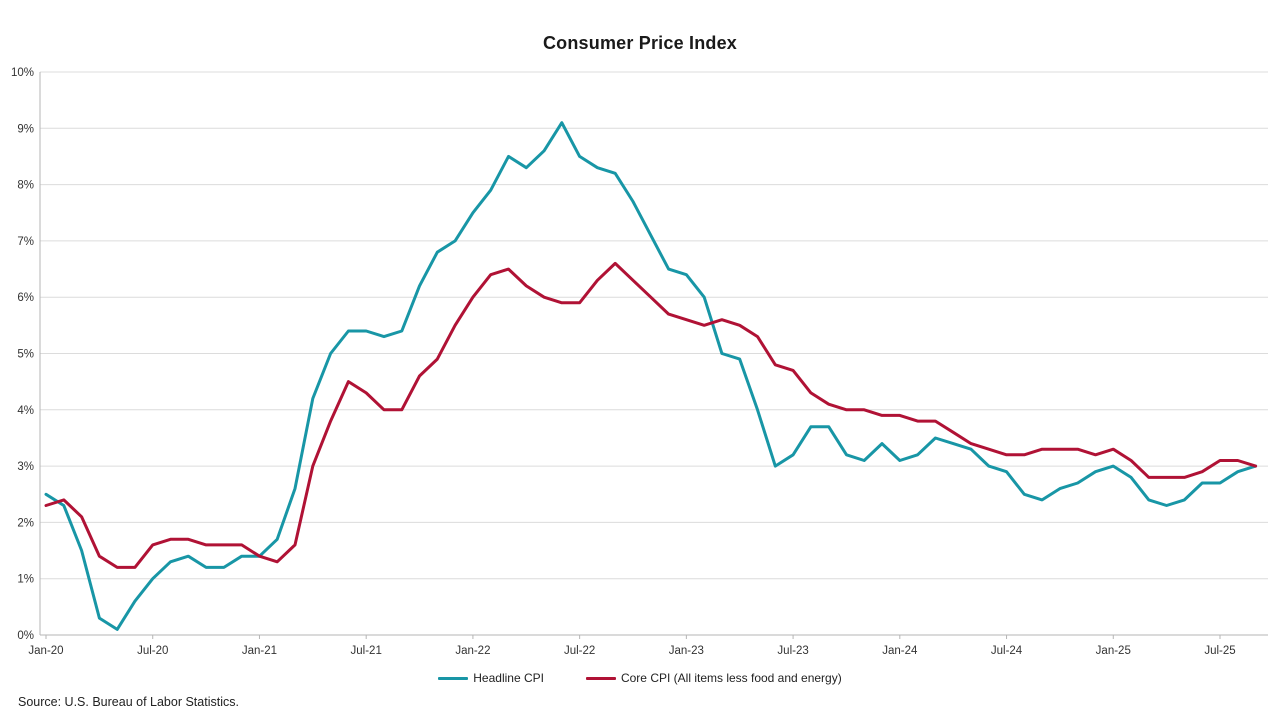  What do you see at coordinates (25, 467) in the screenshot?
I see `y-tick-label: 3%` at bounding box center [25, 467].